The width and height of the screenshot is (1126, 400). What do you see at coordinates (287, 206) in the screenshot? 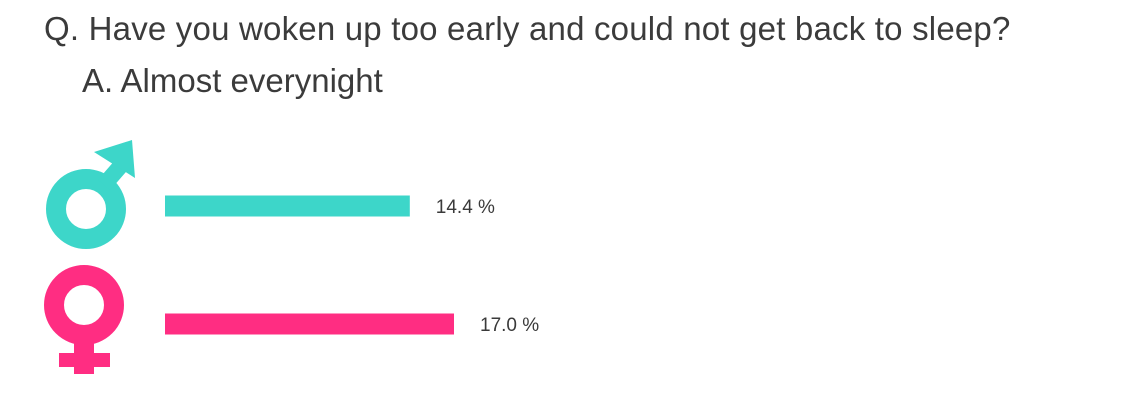
I see `bar-male` at bounding box center [287, 206].